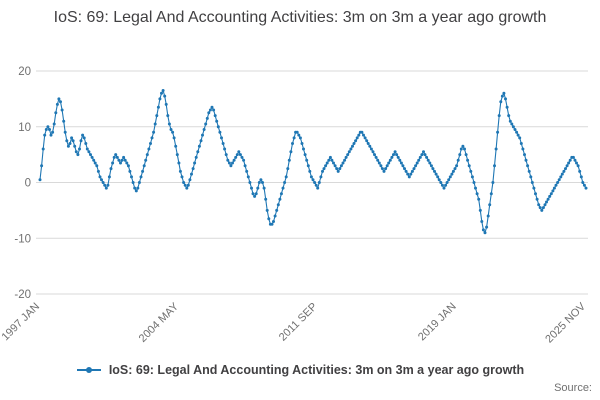  Describe the element at coordinates (21, 322) in the screenshot. I see `x-tick-label: 1997 JAN` at that location.